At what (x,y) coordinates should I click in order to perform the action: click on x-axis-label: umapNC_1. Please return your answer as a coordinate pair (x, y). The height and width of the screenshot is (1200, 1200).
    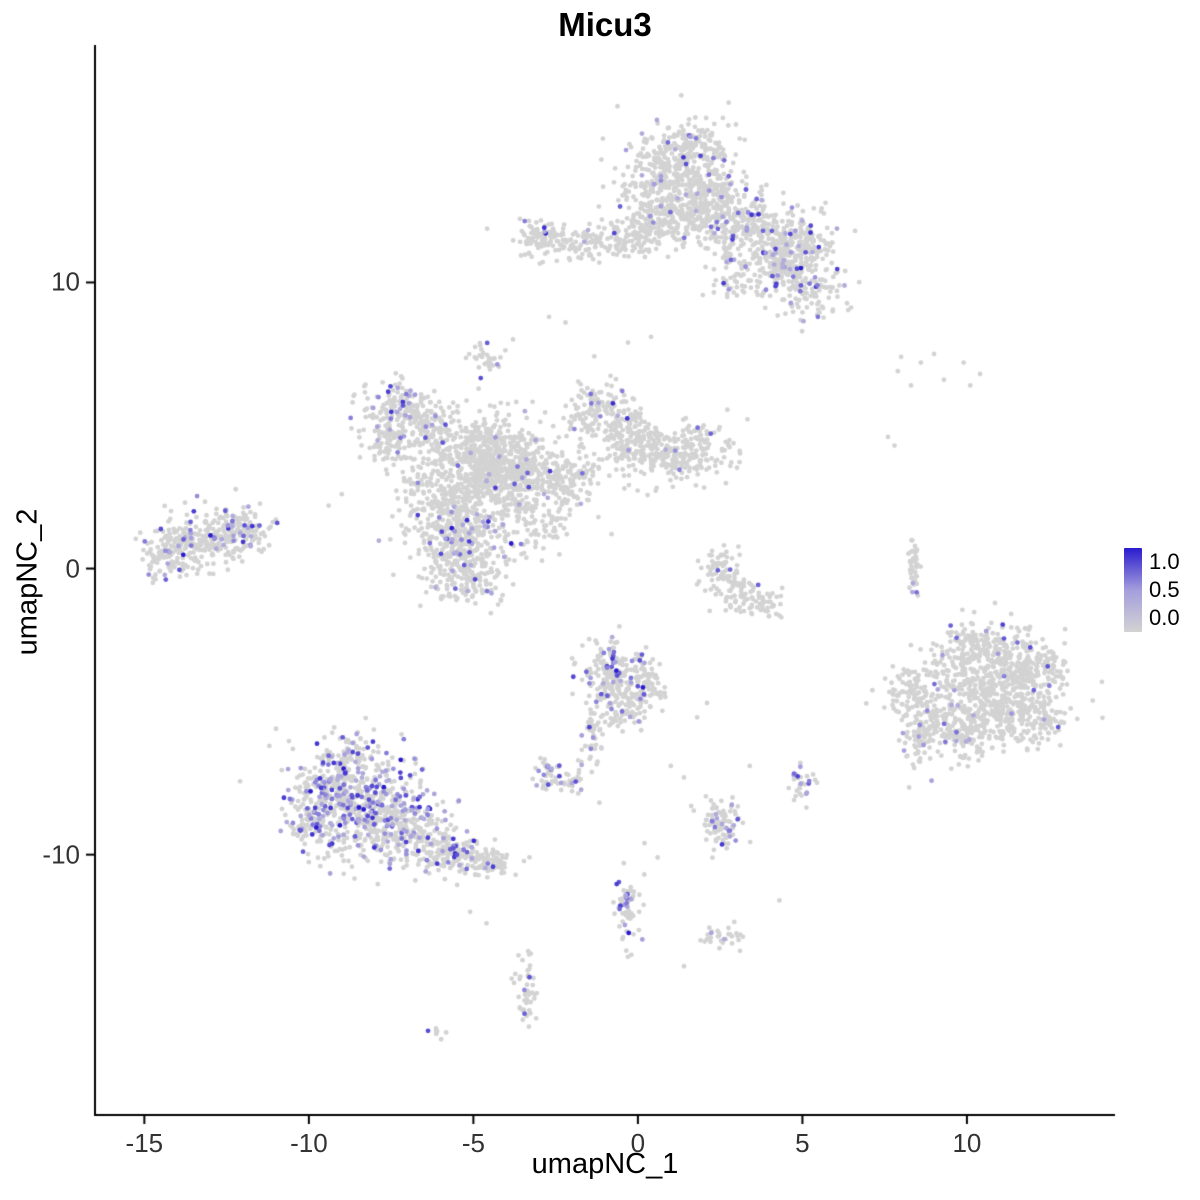
    Looking at the image, I should click on (605, 1164).